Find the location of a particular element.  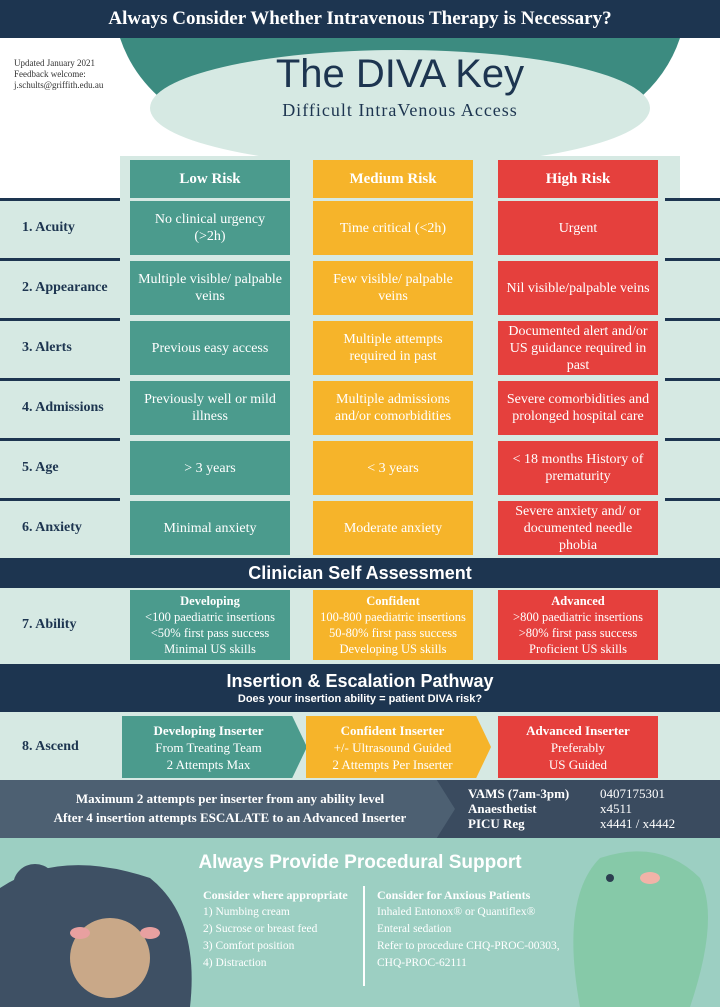

support-title: Consider where appropriate is located at coordinates (275, 895).